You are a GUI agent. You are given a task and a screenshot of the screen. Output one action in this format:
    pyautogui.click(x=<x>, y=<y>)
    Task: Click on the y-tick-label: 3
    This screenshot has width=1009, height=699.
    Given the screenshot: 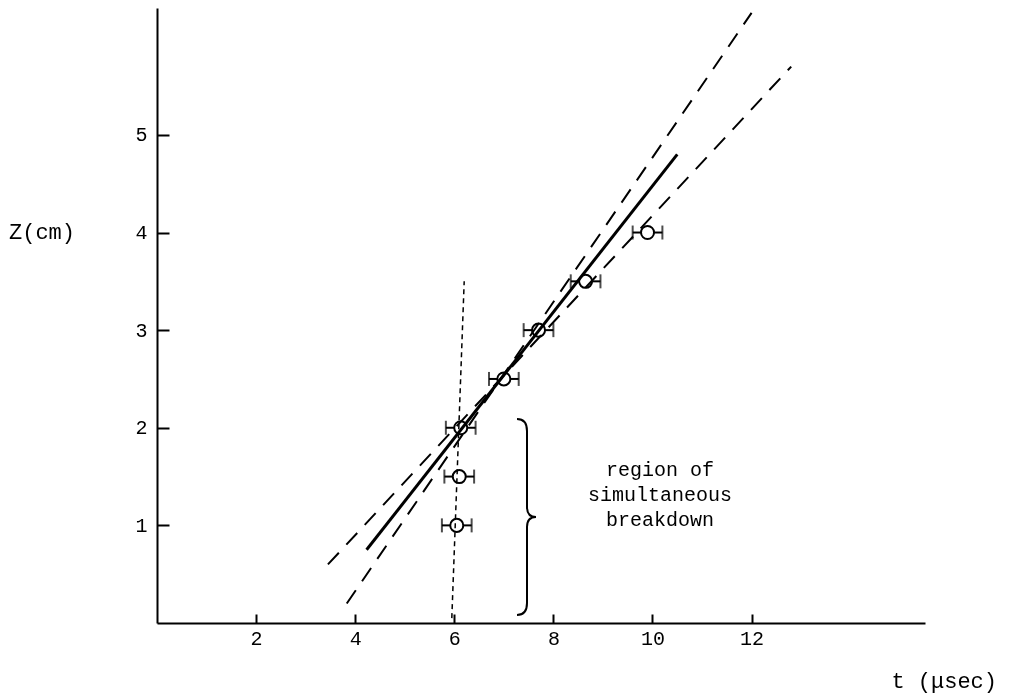 What is the action you would take?
    pyautogui.click(x=141, y=331)
    